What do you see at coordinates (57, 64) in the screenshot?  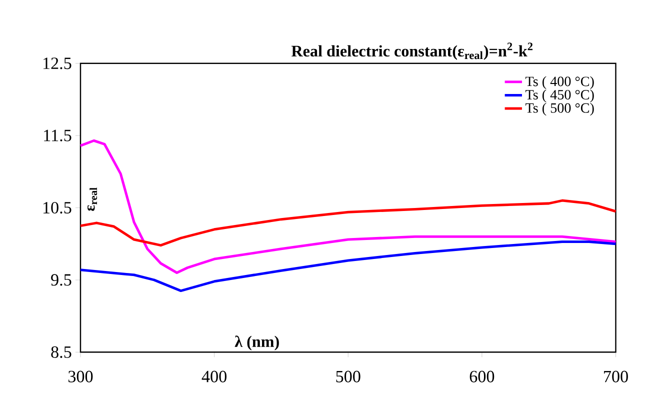 I see `y-tick-label: 12.5` at bounding box center [57, 64].